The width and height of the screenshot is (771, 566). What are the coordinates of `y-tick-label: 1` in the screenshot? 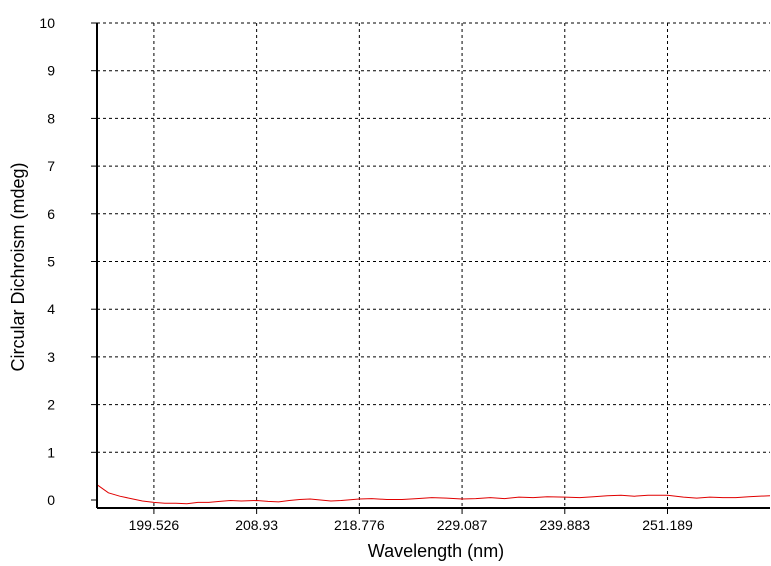 It's located at (51, 452).